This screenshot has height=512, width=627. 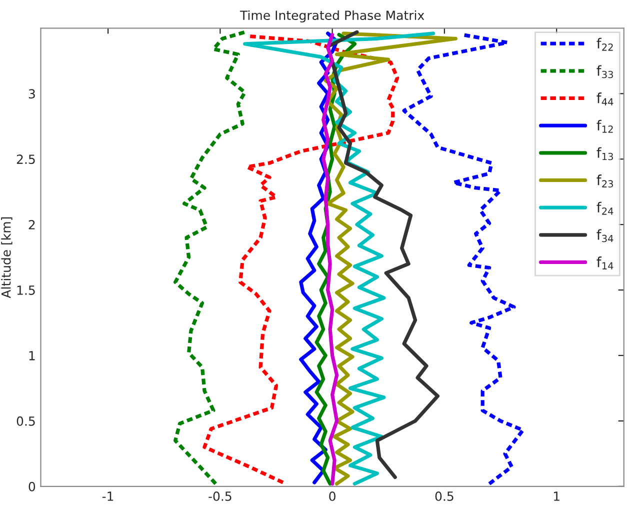 What do you see at coordinates (31, 225) in the screenshot?
I see `y-tick-label: 2` at bounding box center [31, 225].